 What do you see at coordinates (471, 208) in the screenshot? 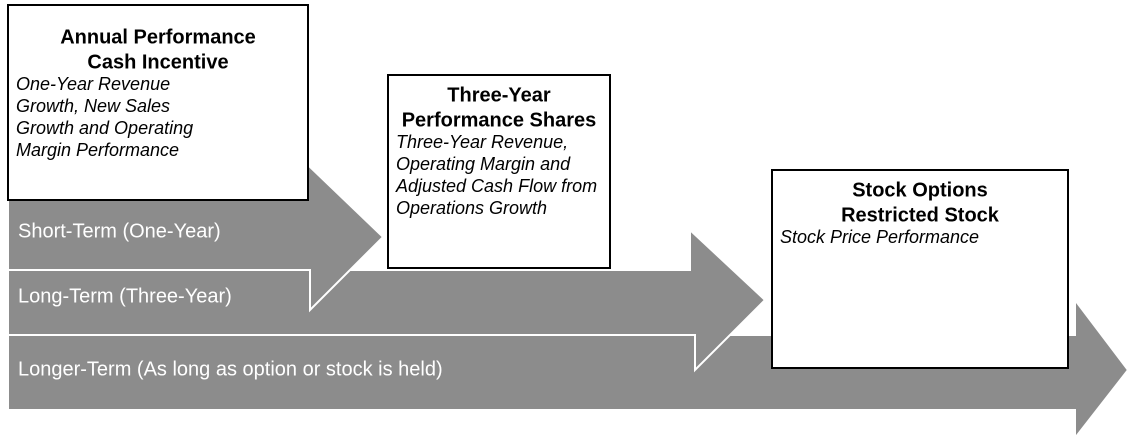
I see `box-description: Operations Growth` at bounding box center [471, 208].